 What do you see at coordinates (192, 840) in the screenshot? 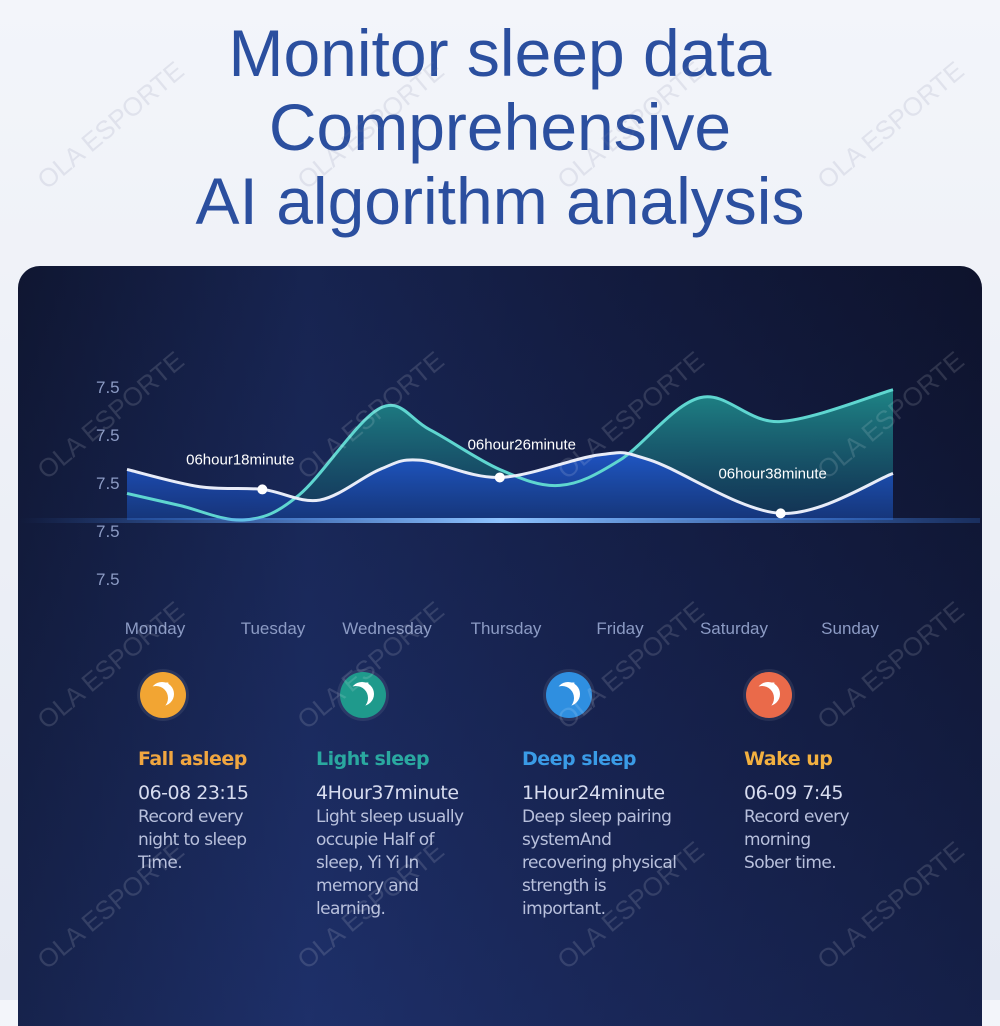
I see `stage-description: Record every night to sleep Time.` at bounding box center [192, 840].